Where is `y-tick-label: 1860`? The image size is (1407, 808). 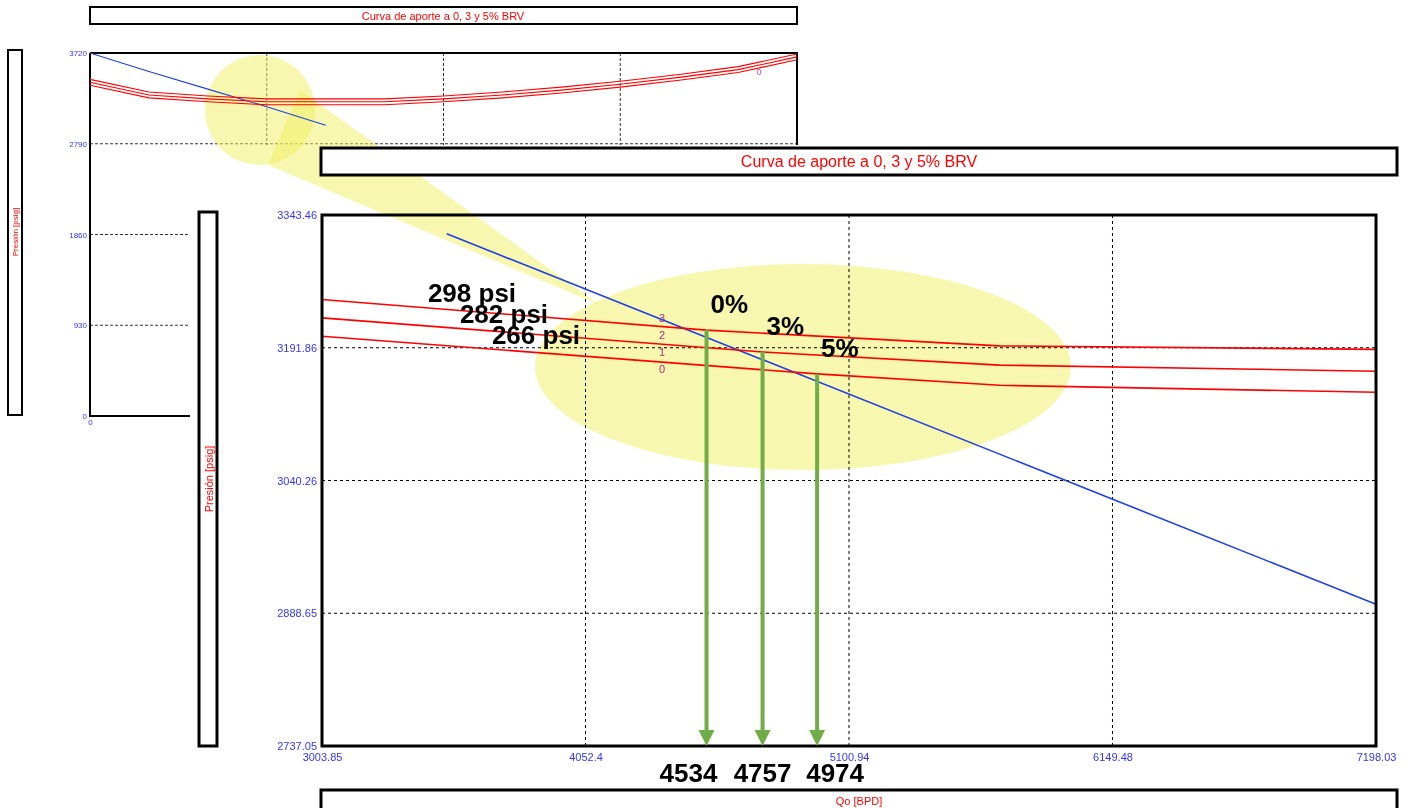
y-tick-label: 1860 is located at coordinates (78, 235).